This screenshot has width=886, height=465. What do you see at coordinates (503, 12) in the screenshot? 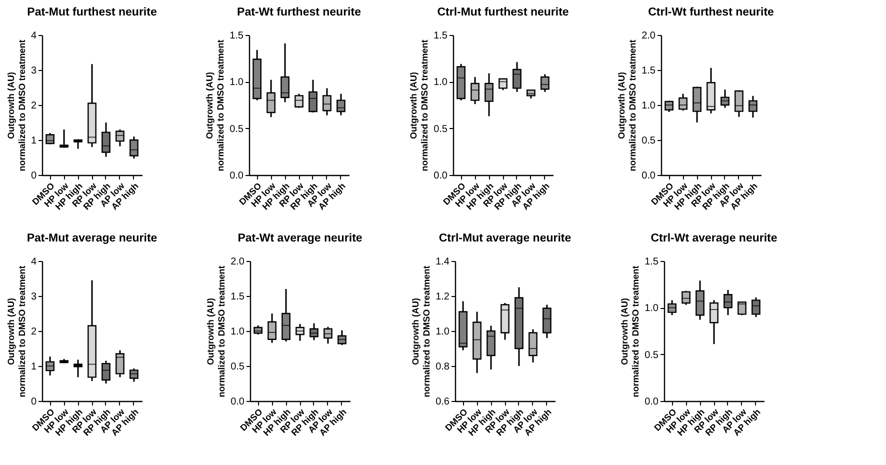
I see `chart-title: Ctrl-Mut furthest neurite` at bounding box center [503, 12].